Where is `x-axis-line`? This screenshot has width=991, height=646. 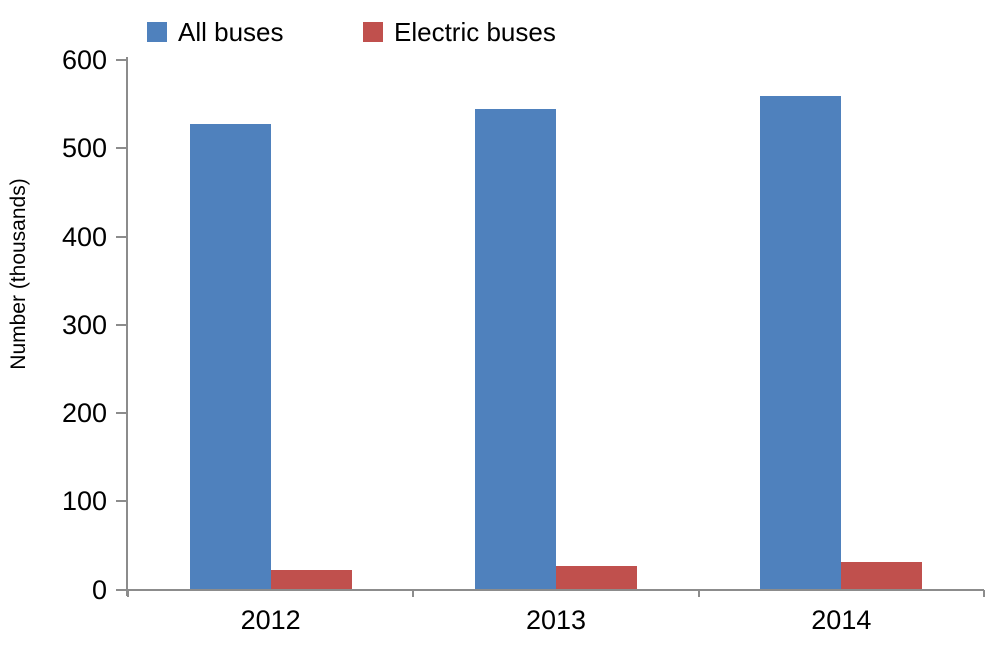 x-axis-line is located at coordinates (555, 589).